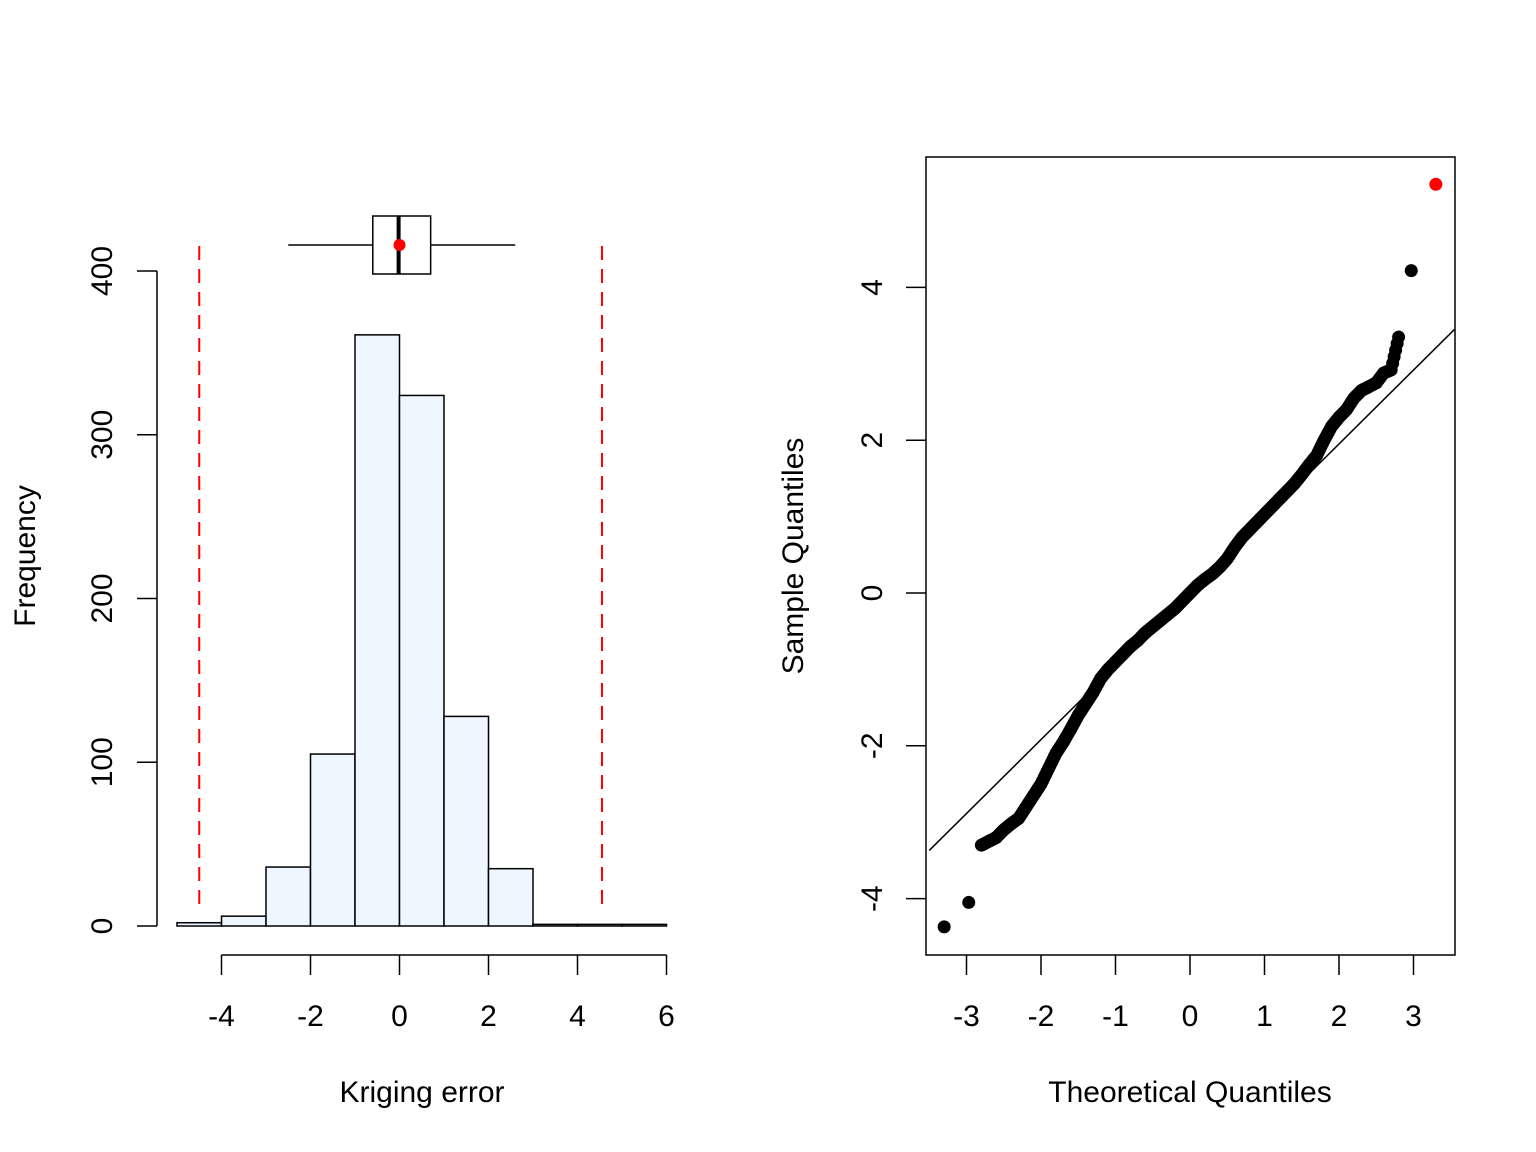 Image resolution: width=1536 pixels, height=1152 pixels. Describe the element at coordinates (122, 590) in the screenshot. I see `histogram-y-axis: 0 100 200 300 400` at that location.